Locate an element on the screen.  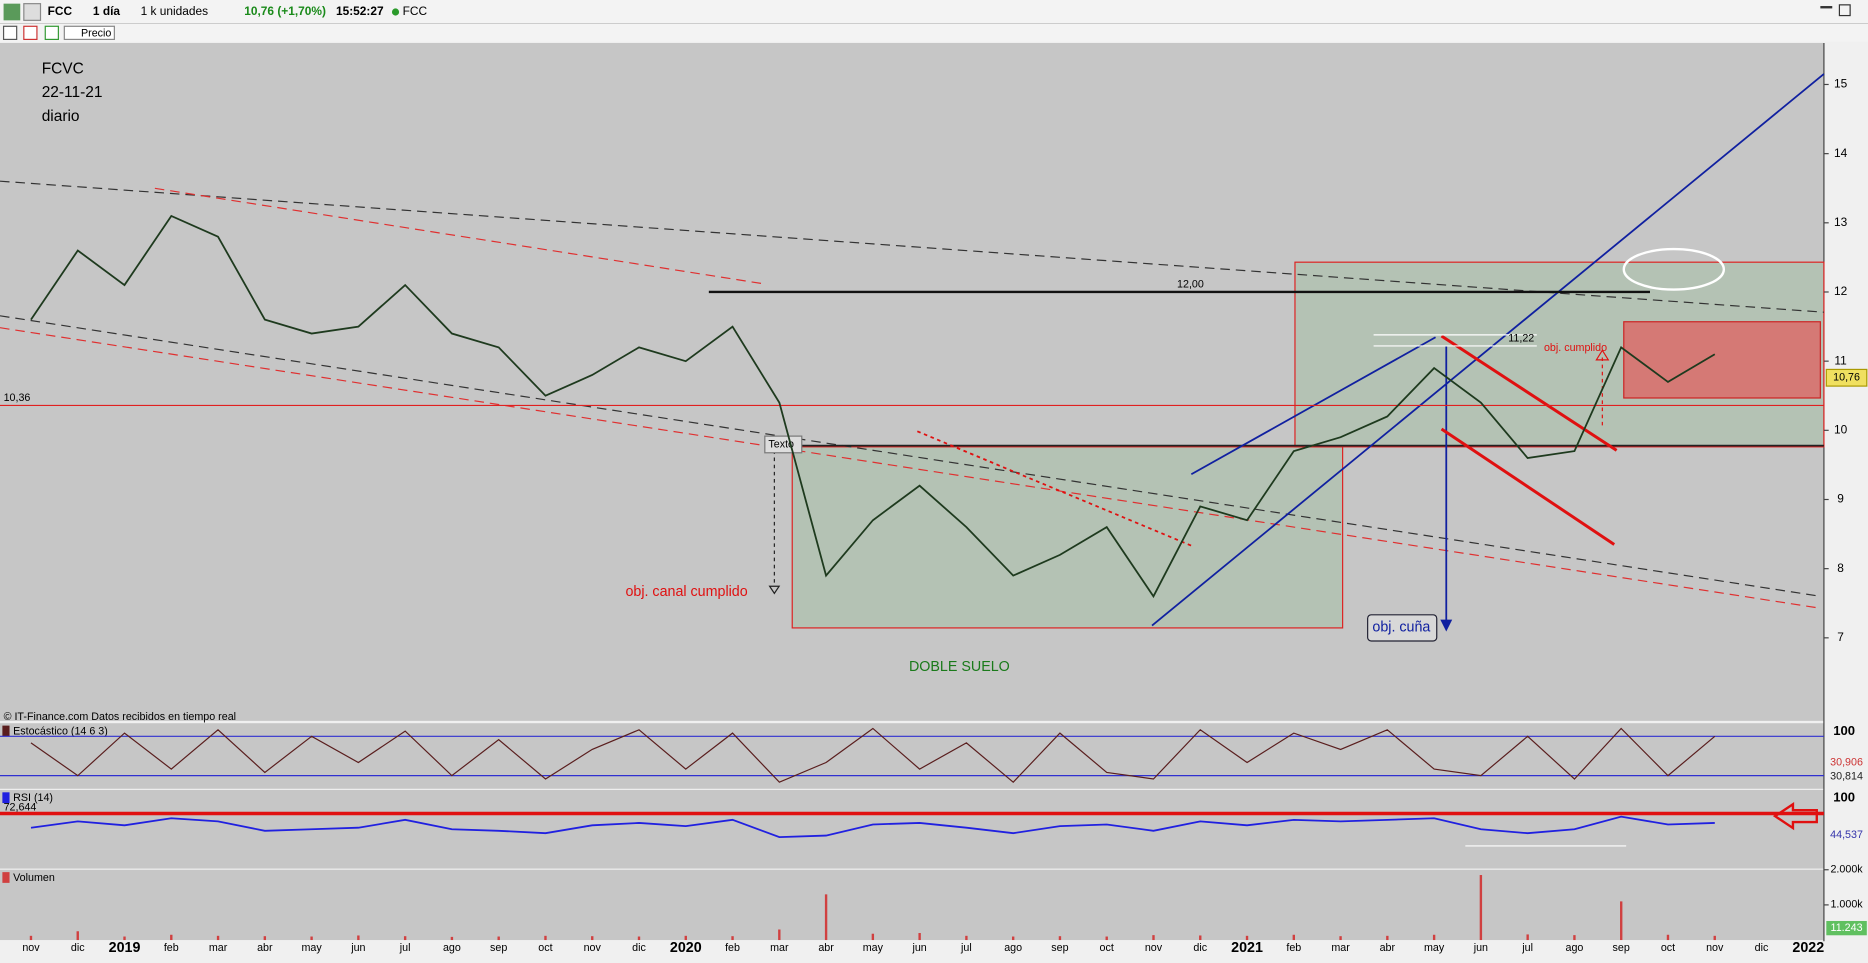
settings-icon is located at coordinates (32, 12).